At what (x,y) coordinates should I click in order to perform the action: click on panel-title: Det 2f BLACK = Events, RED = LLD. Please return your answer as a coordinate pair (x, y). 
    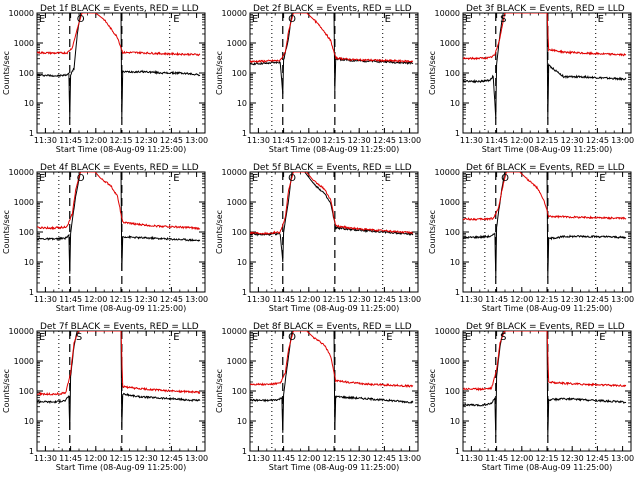
    Looking at the image, I should click on (332, 9).